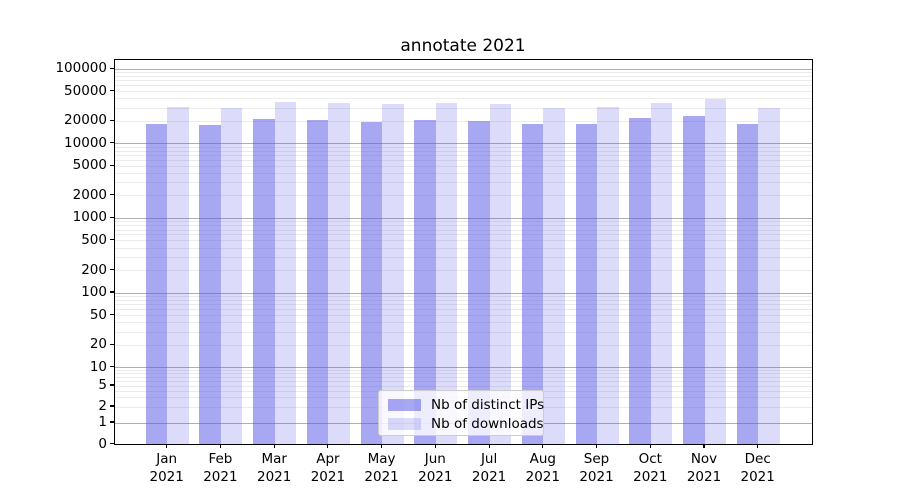  What do you see at coordinates (608, 276) in the screenshot?
I see `bar-downloads-sep` at bounding box center [608, 276].